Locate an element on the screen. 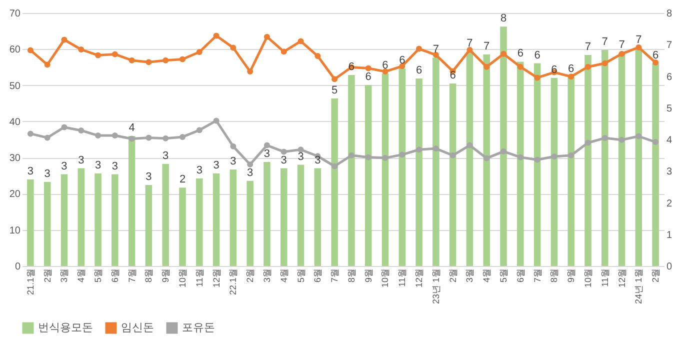  y2-tick-label: 1 is located at coordinates (669, 235).